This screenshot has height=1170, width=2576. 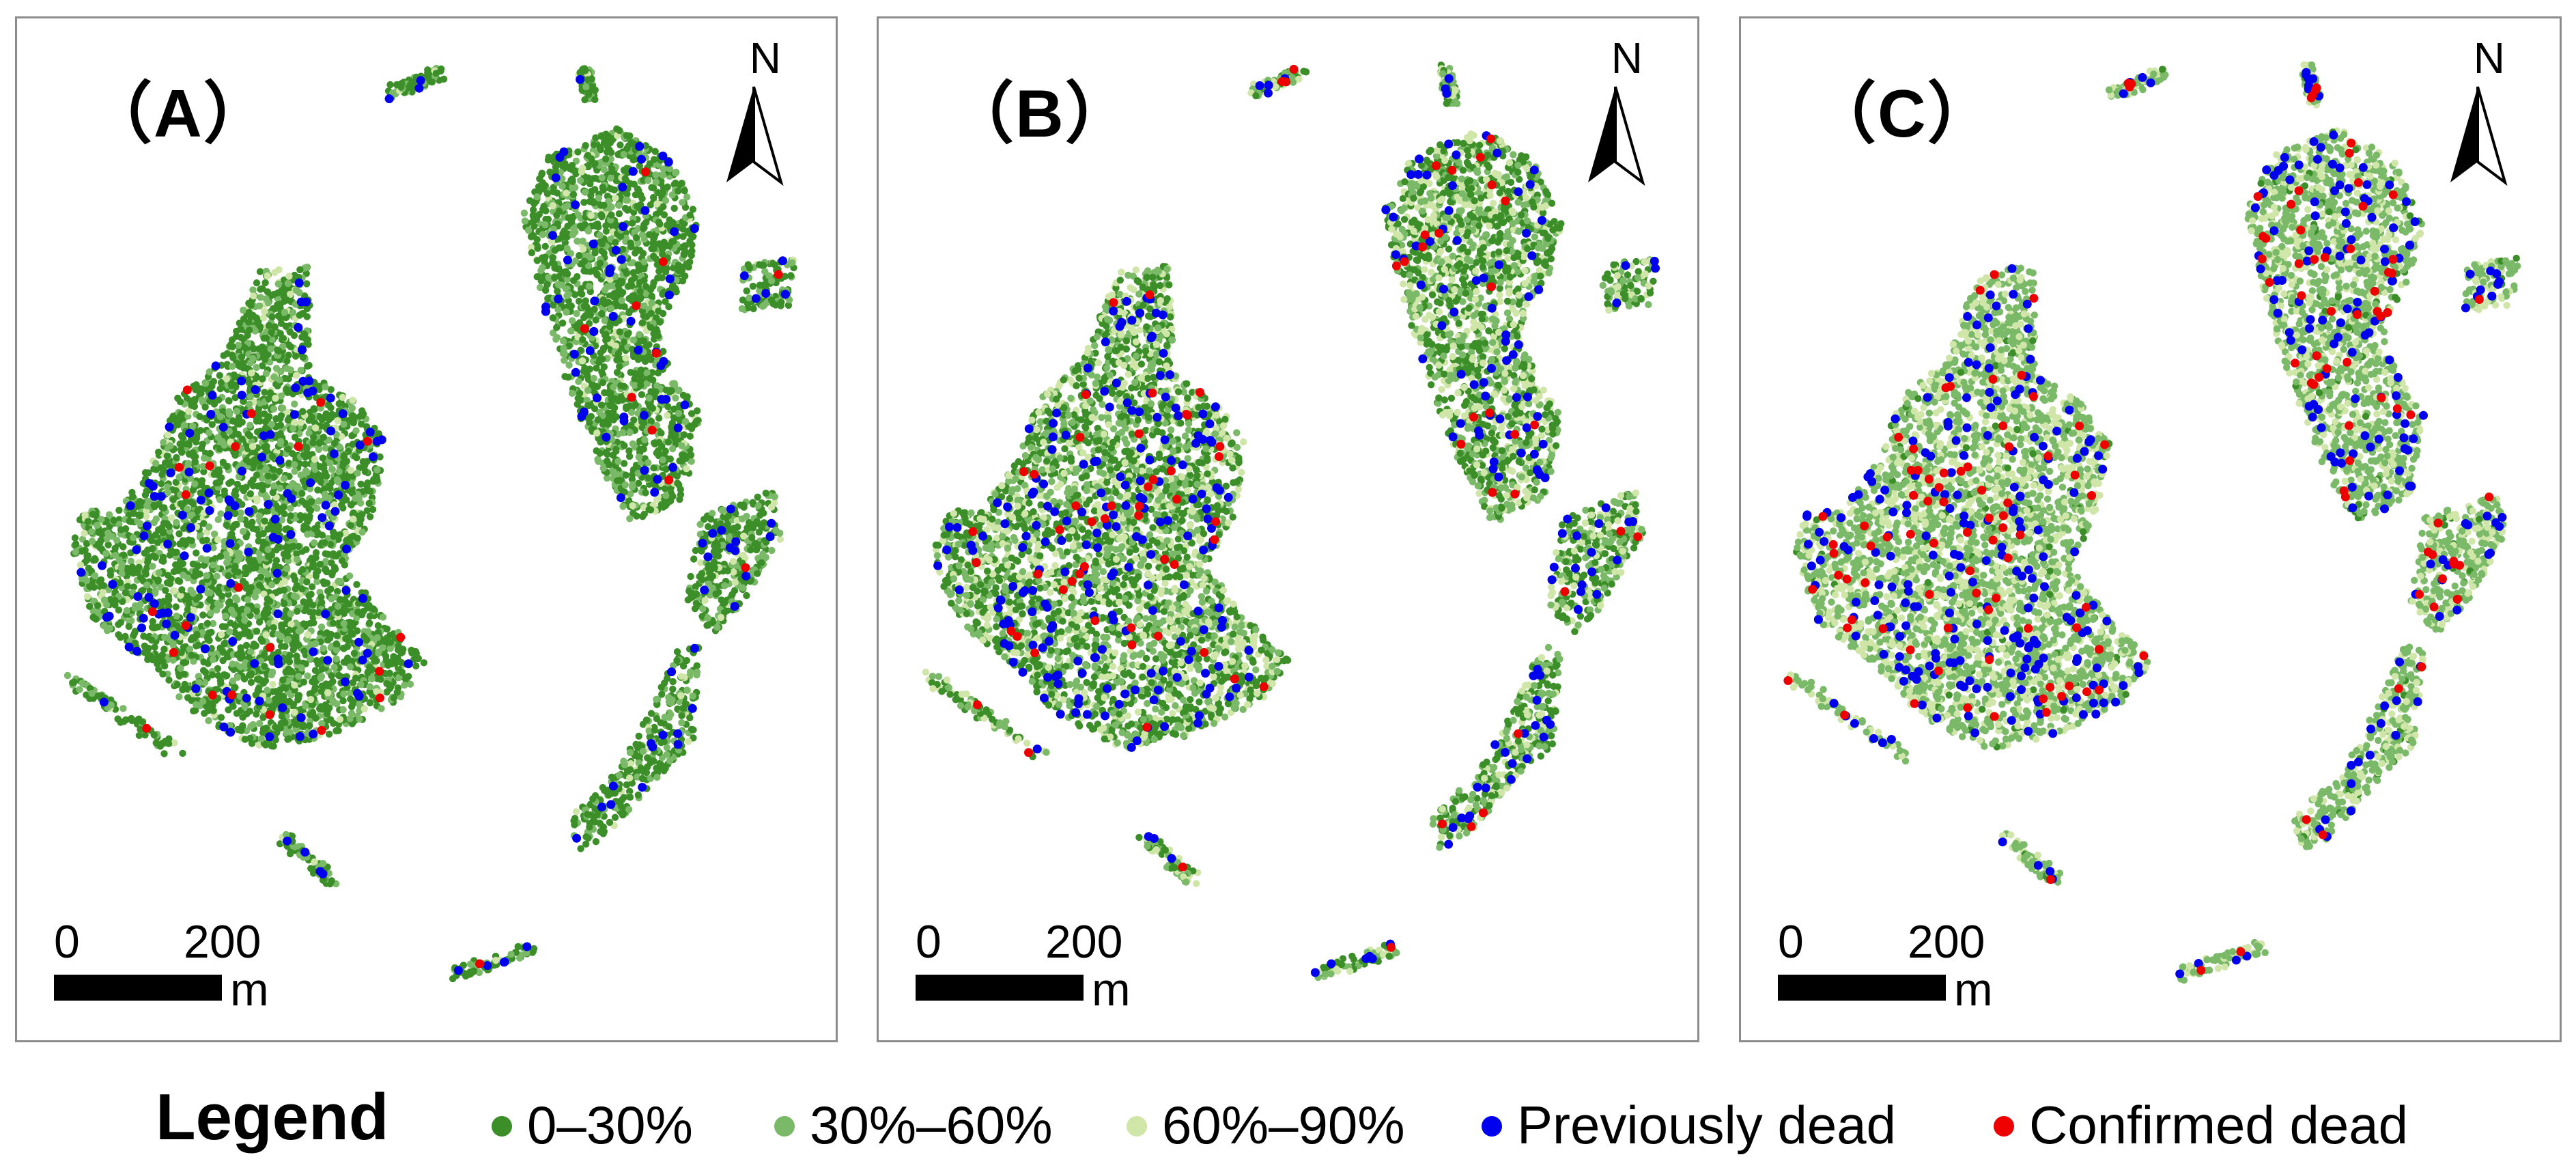 I want to click on north-label-c: N, so click(x=2489, y=58).